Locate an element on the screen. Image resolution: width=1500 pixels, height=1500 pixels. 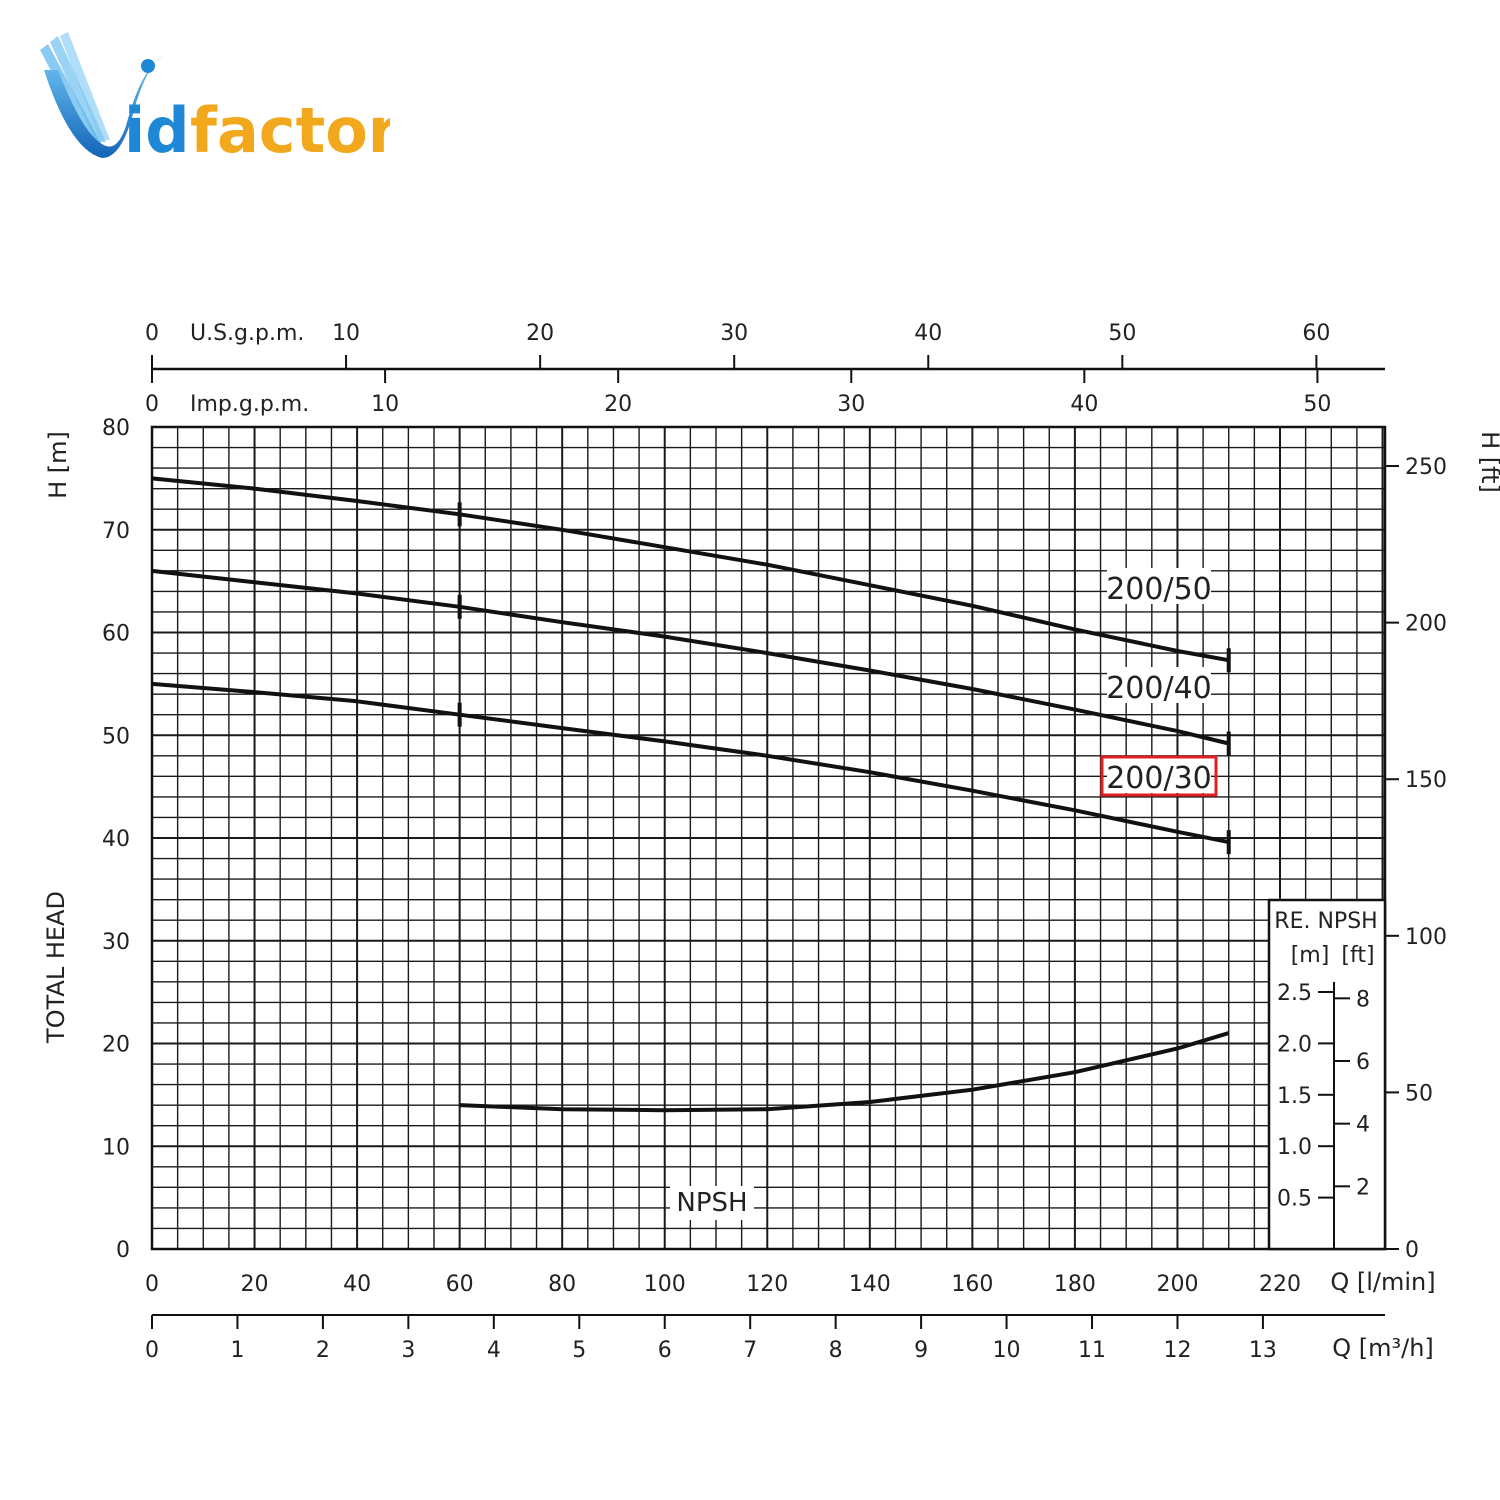
y-tick-label-ft: 250 is located at coordinates (1426, 467).